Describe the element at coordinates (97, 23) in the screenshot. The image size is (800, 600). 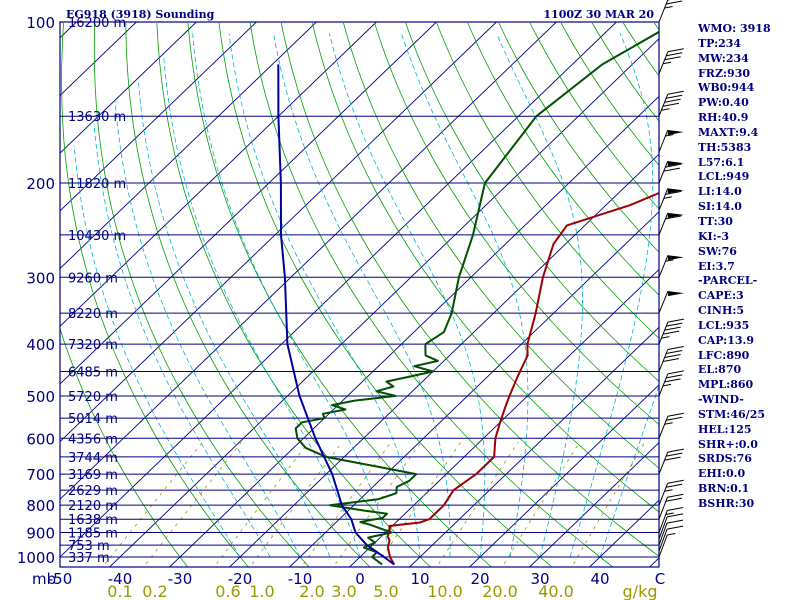
I see `height-label: 16200 m` at that location.